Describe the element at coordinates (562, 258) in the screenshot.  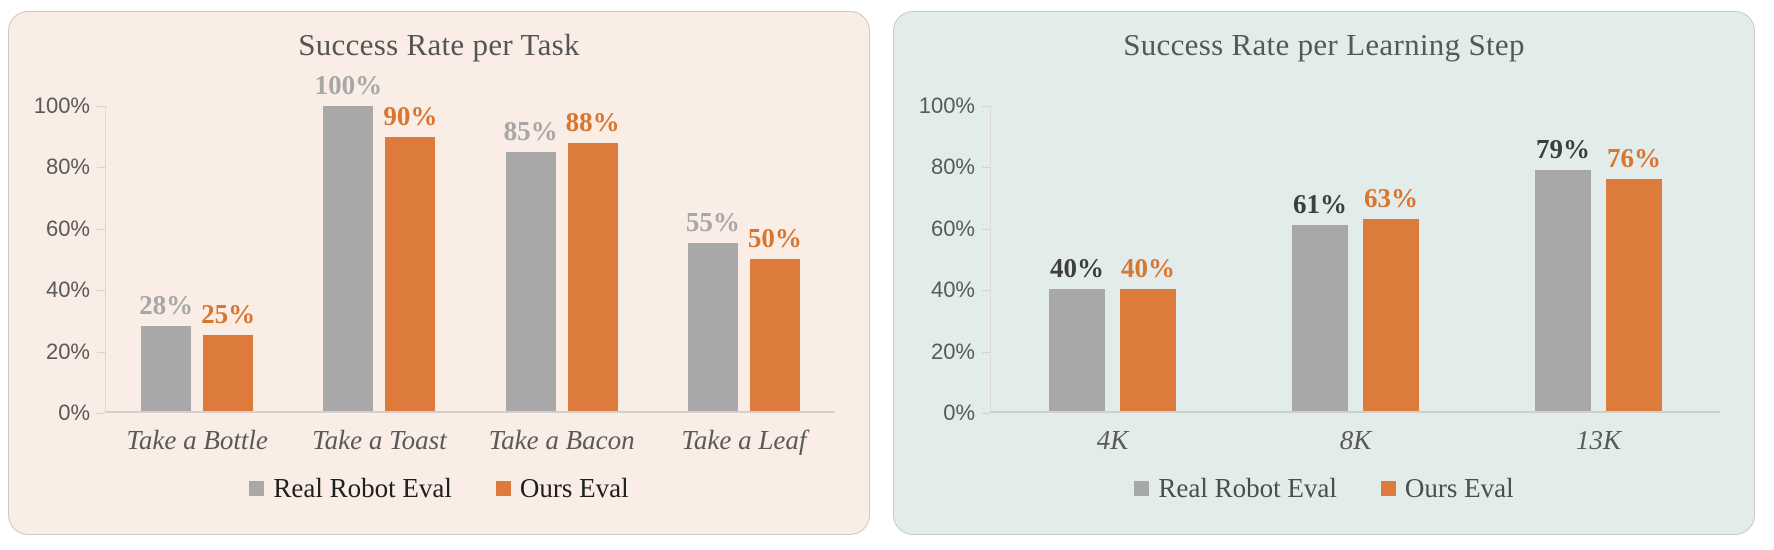
I see `bar-pair: 85% 88%` at that location.